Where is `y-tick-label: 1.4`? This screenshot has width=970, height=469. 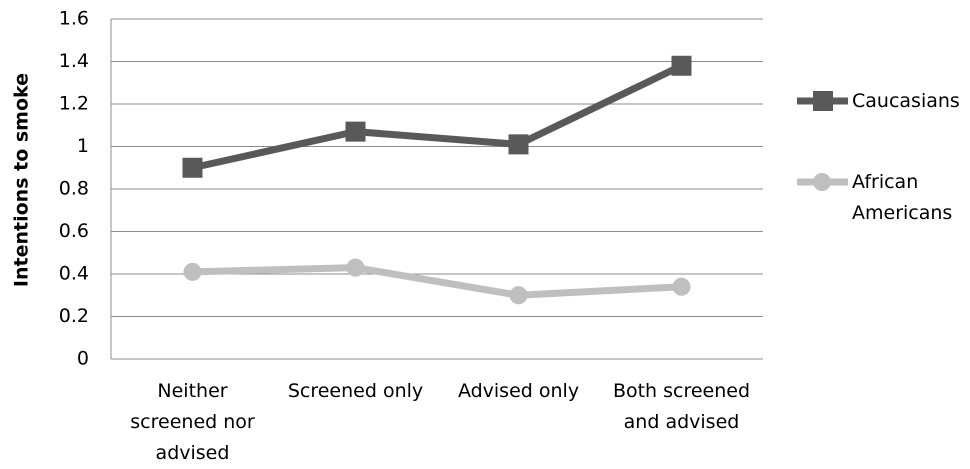
y-tick-label: 1.4 is located at coordinates (74, 61).